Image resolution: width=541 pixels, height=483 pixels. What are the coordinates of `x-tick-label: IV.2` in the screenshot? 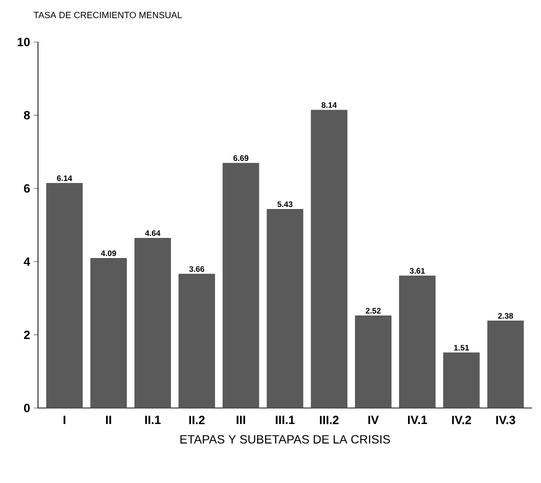 It's located at (462, 420).